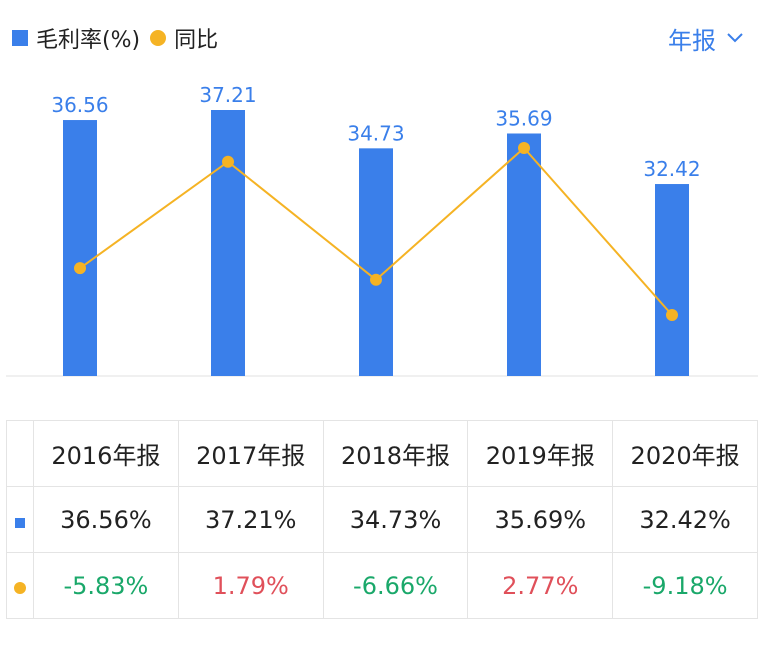 This screenshot has width=774, height=646. What do you see at coordinates (685, 453) in the screenshot?
I see `table-header-cell: 2020年报` at bounding box center [685, 453].